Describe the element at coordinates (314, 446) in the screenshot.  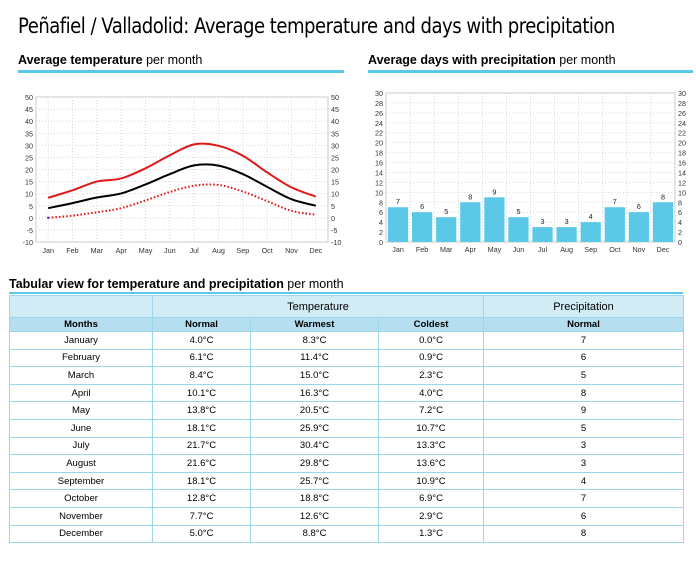
I see `warmest-cell: 30.4°C` at that location.